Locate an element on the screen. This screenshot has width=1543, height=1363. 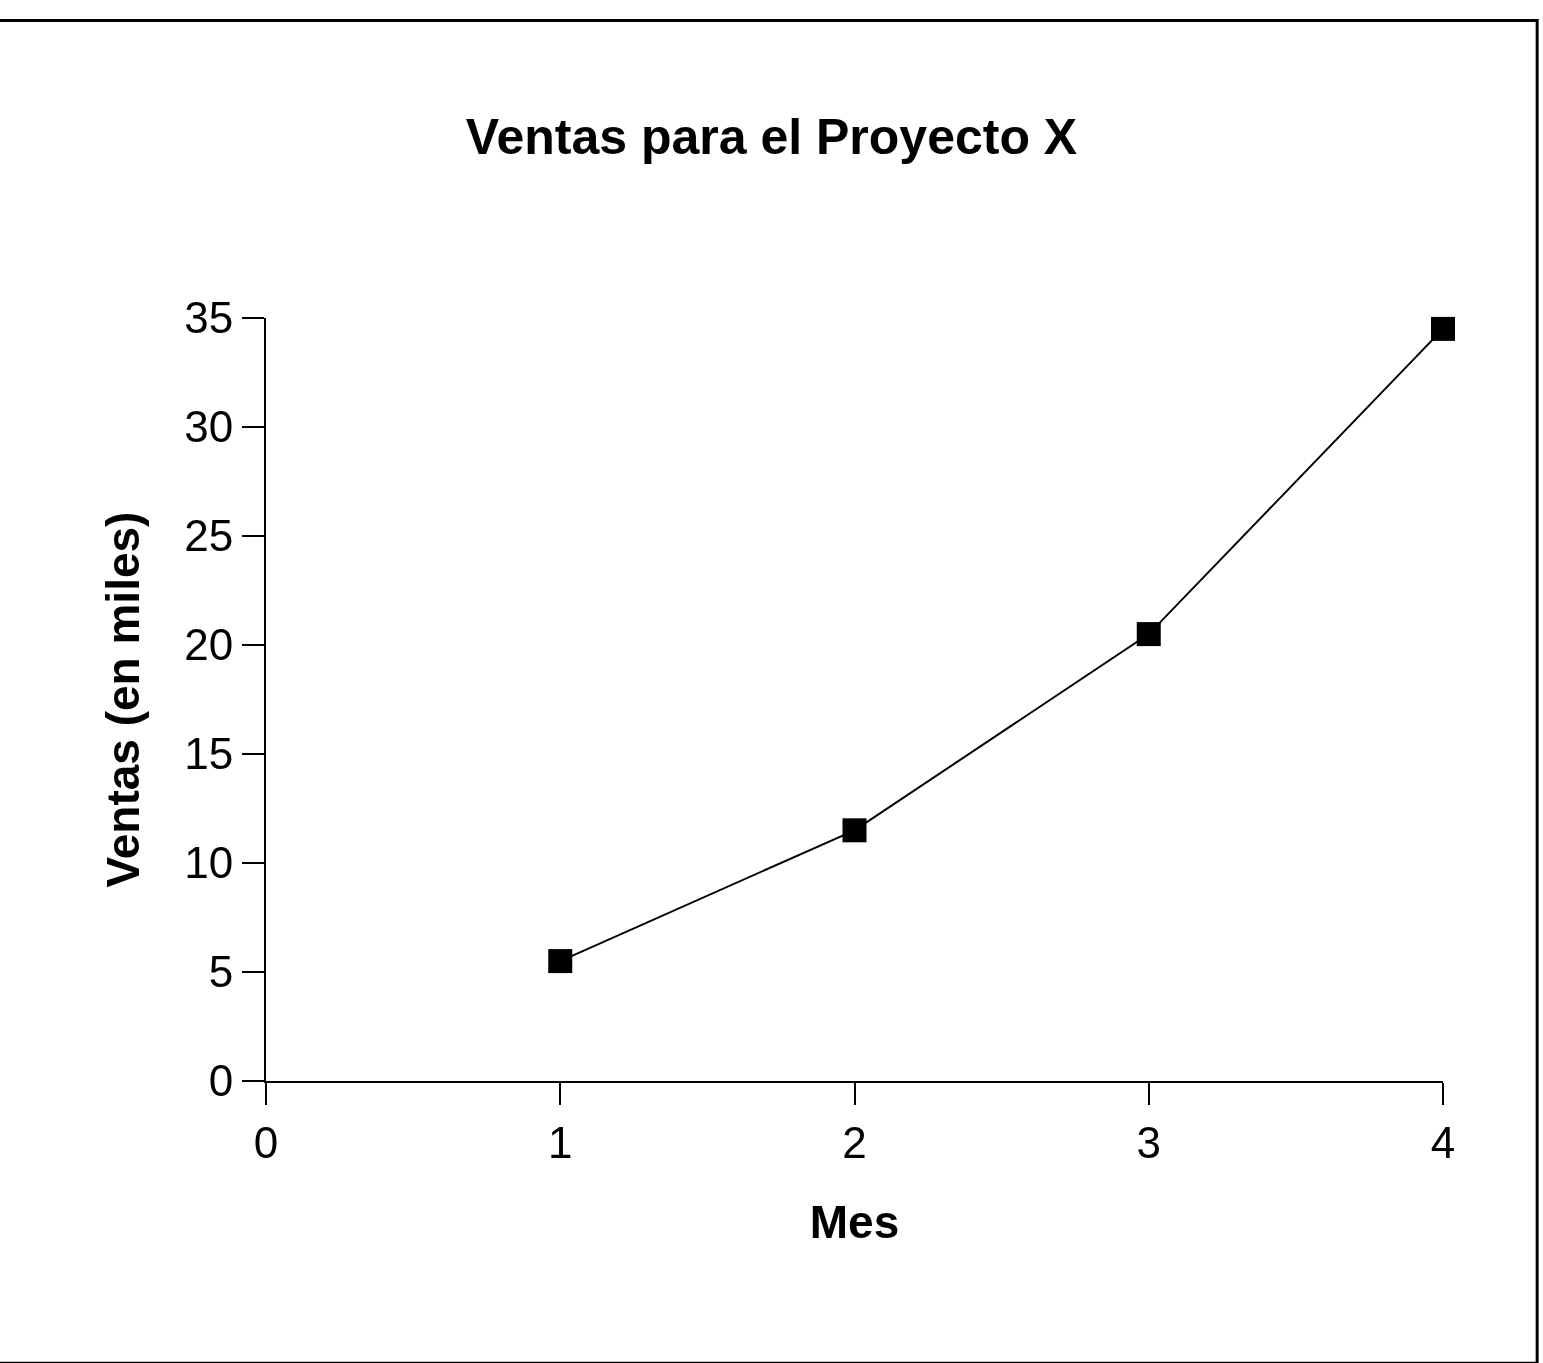
y-tick-label: 25 is located at coordinates (209, 536).